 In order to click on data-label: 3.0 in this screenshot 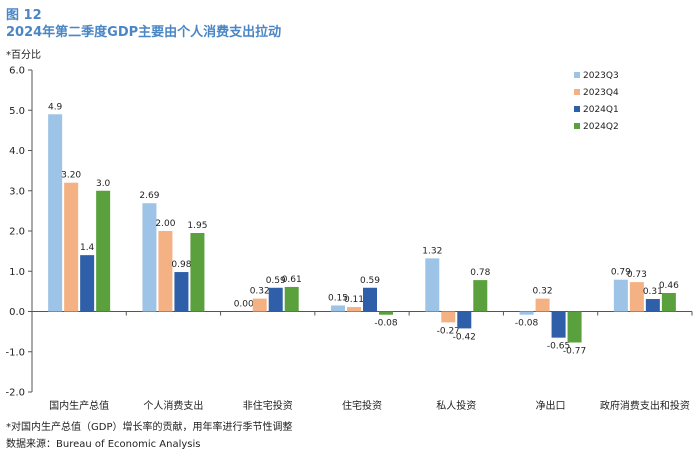, I will do `click(103, 184)`.